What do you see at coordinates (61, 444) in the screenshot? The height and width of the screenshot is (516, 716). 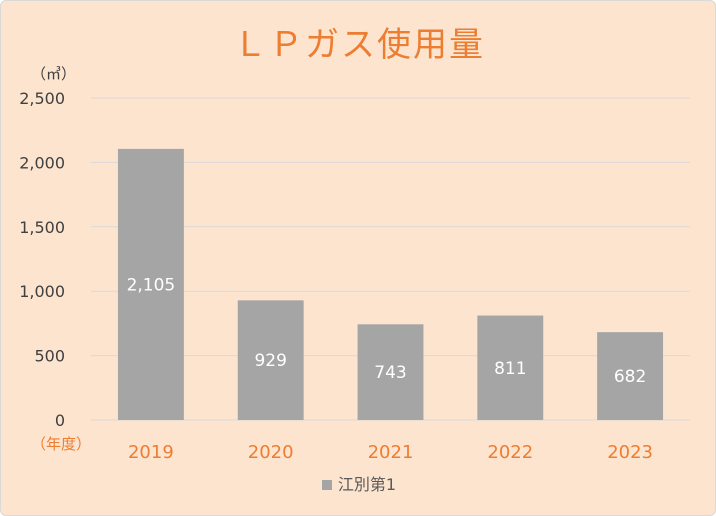 I see `x-axis-unit-label: （年度）` at bounding box center [61, 444].